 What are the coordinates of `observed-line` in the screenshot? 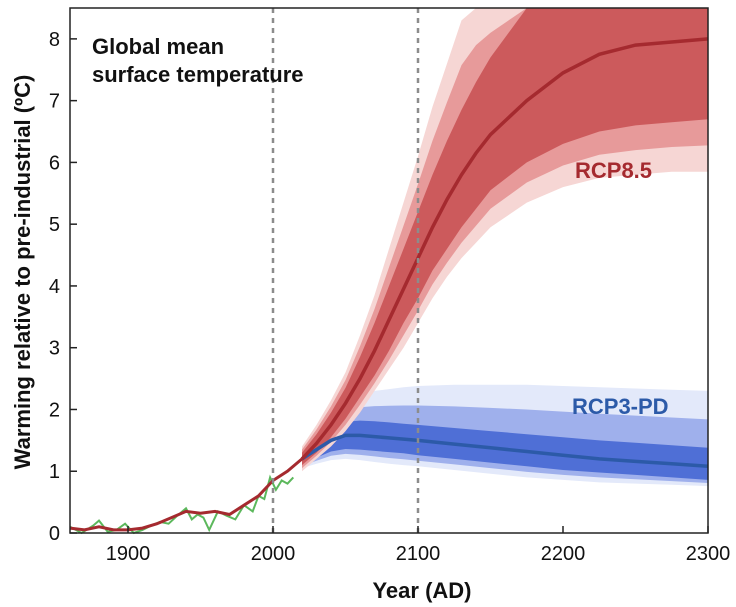 It's located at (182, 504).